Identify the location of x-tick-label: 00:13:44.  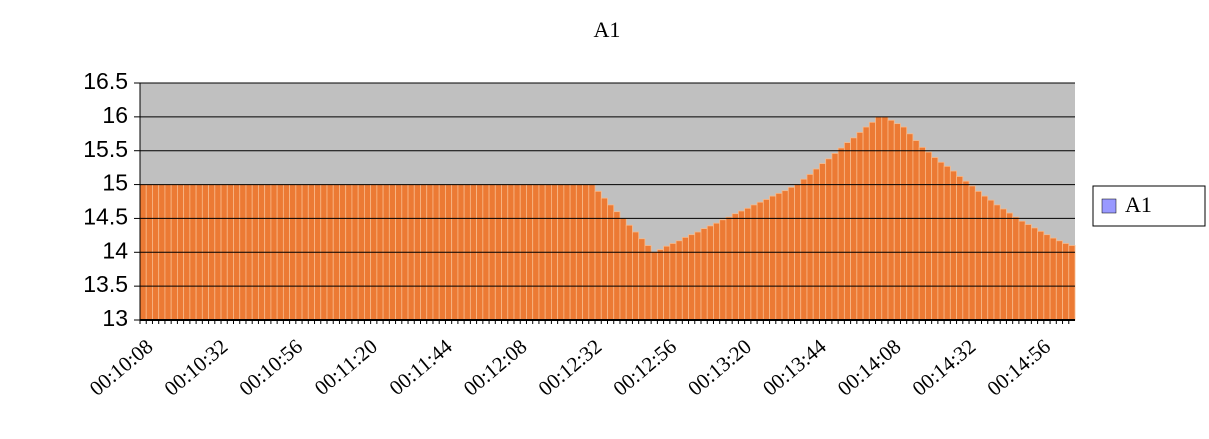
(794, 367).